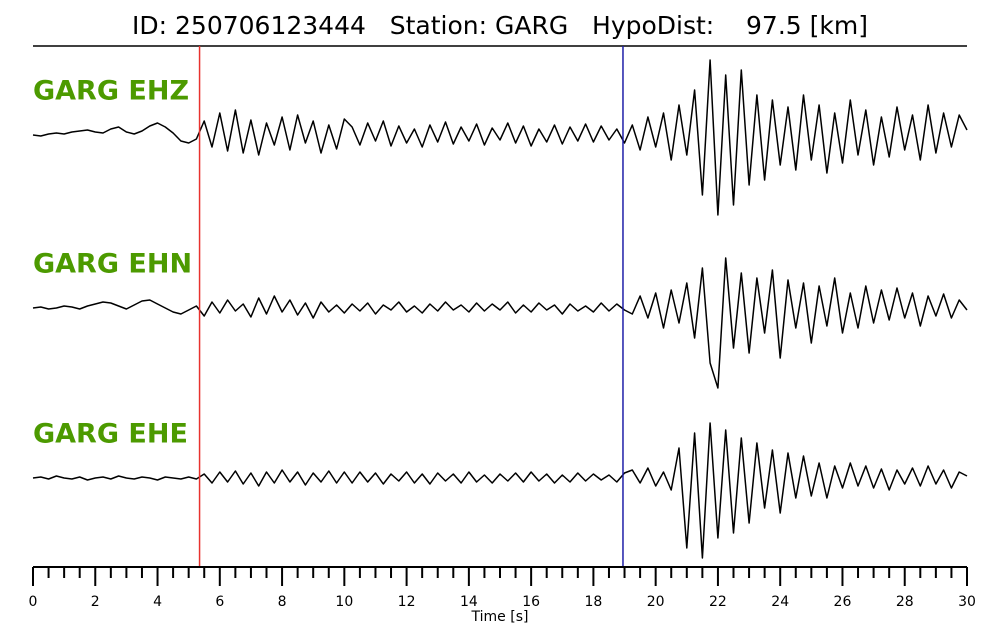 The image size is (1000, 640). I want to click on x-tick-label: 12, so click(407, 602).